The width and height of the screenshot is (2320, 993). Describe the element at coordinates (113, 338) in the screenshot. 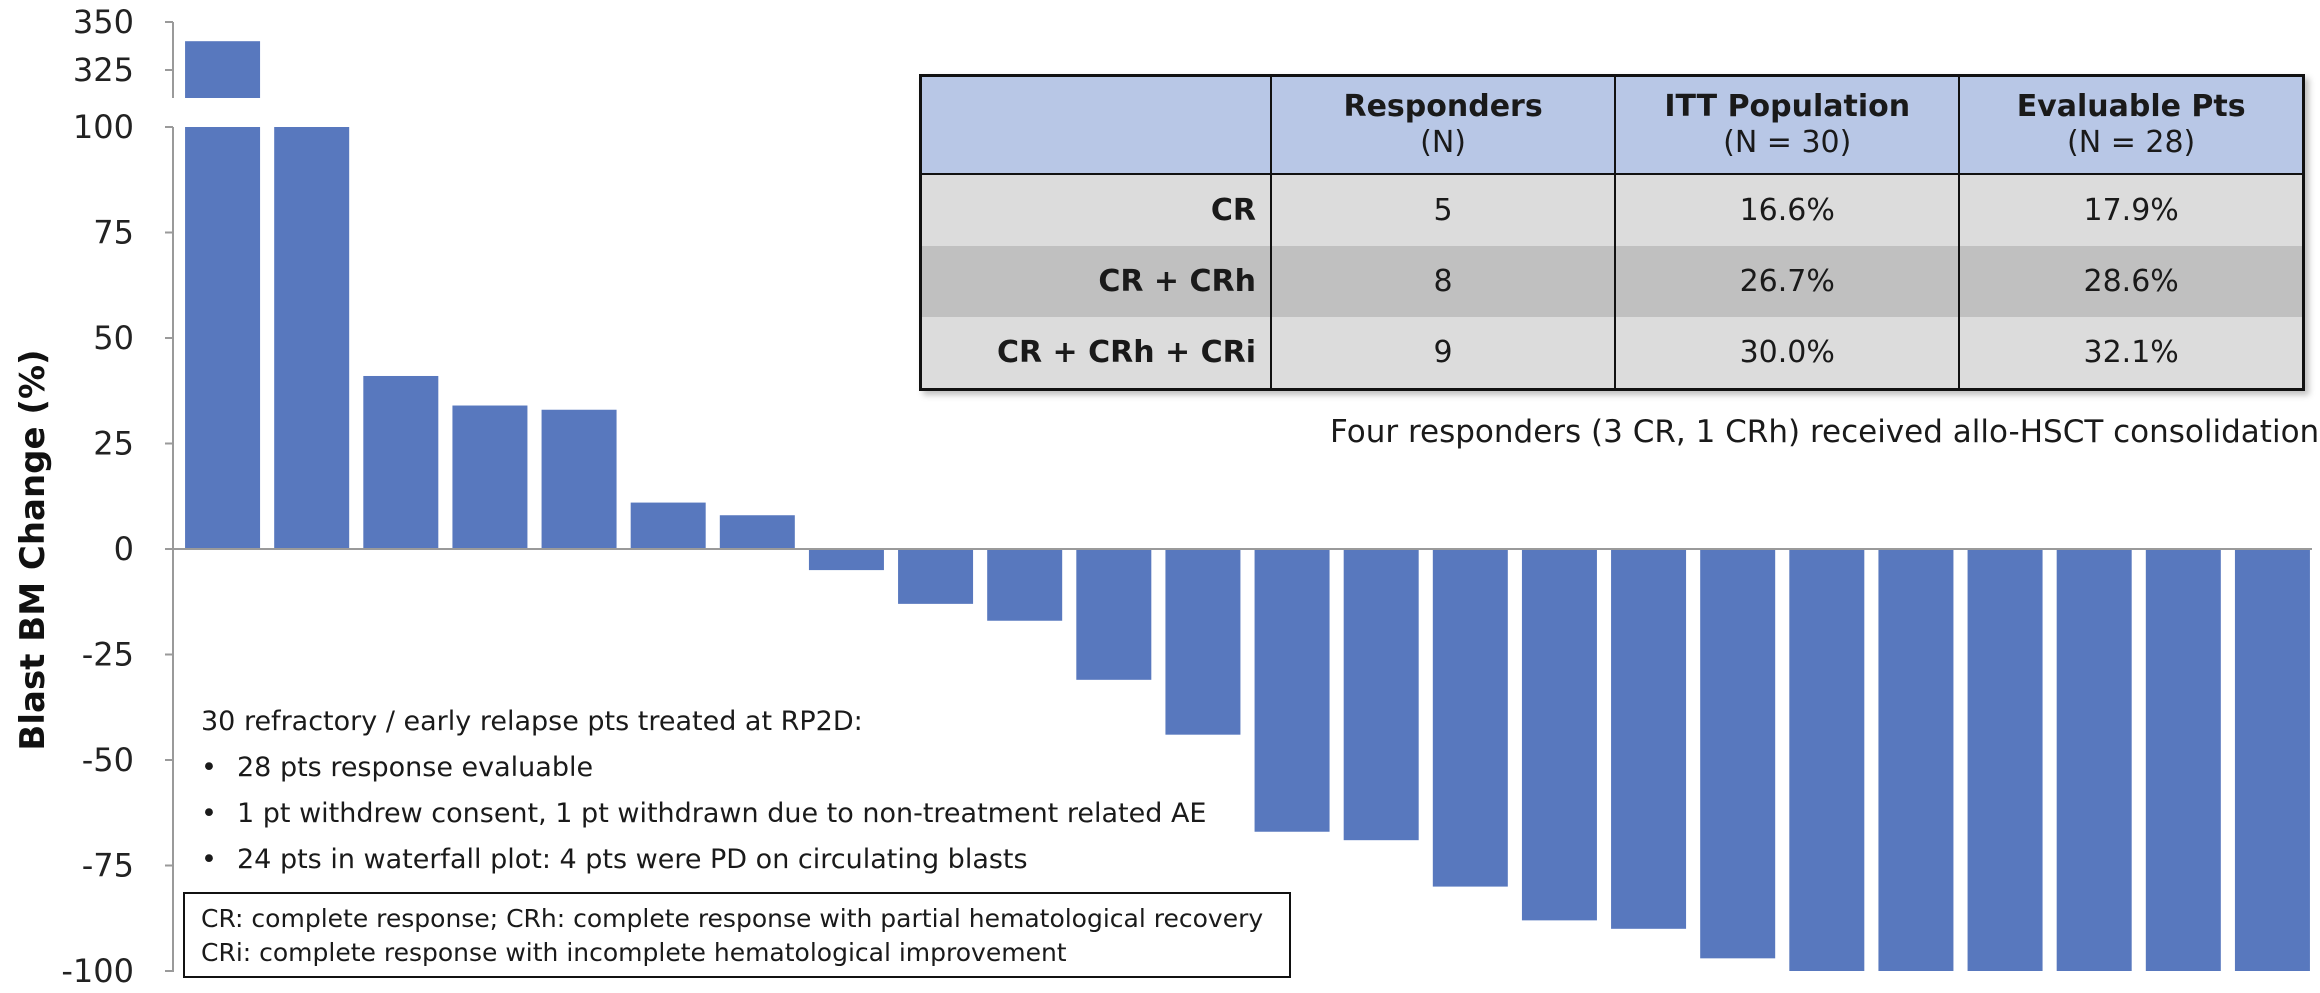

I see `y-tick-label: 50` at that location.